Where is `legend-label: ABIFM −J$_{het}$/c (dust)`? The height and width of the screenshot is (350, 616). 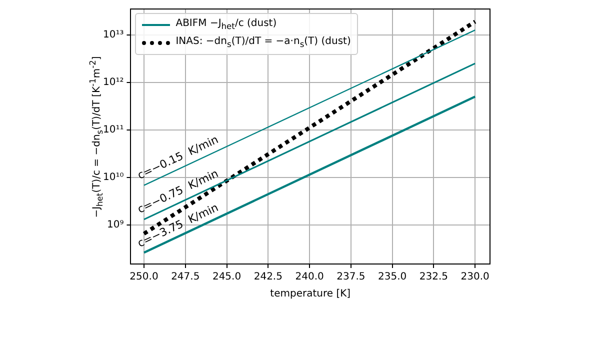 legend-label: ABIFM −J$_{het}$/c (dust) is located at coordinates (226, 25).